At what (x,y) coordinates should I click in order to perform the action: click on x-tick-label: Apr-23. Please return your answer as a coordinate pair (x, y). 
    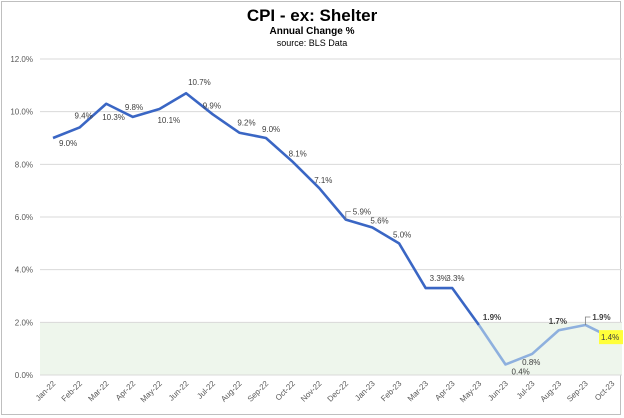
    Looking at the image, I should click on (445, 391).